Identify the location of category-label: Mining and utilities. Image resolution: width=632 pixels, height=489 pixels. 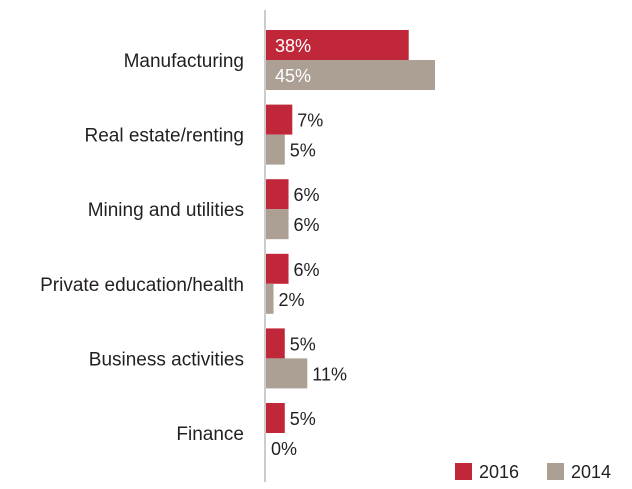
(166, 210).